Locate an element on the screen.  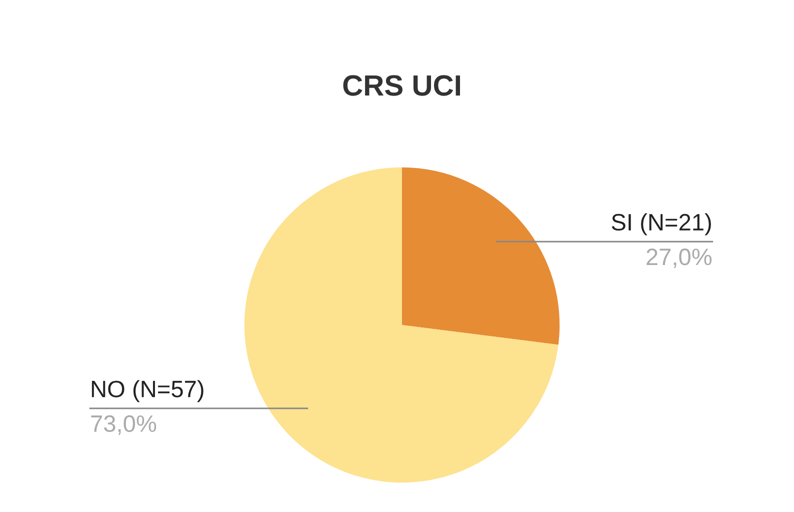
slice-label: NO (N=57) is located at coordinates (148, 391).